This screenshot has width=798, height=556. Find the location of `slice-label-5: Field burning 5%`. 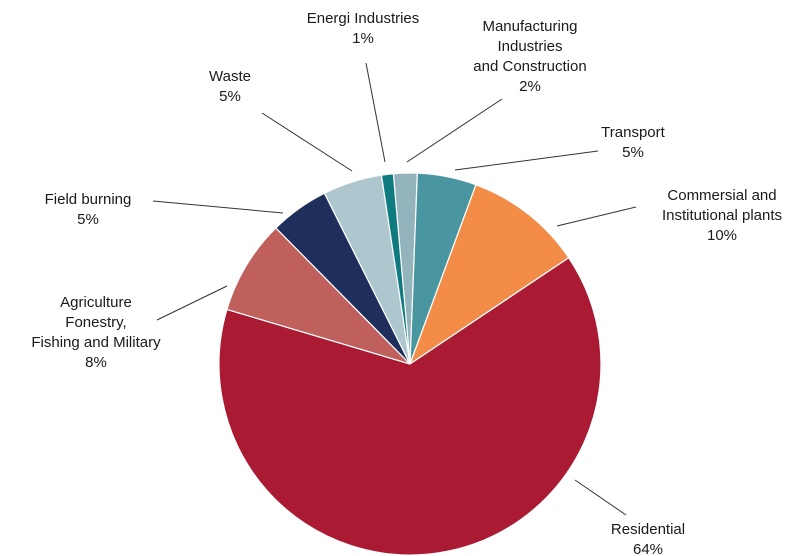

slice-label-5: Field burning 5% is located at coordinates (88, 209).